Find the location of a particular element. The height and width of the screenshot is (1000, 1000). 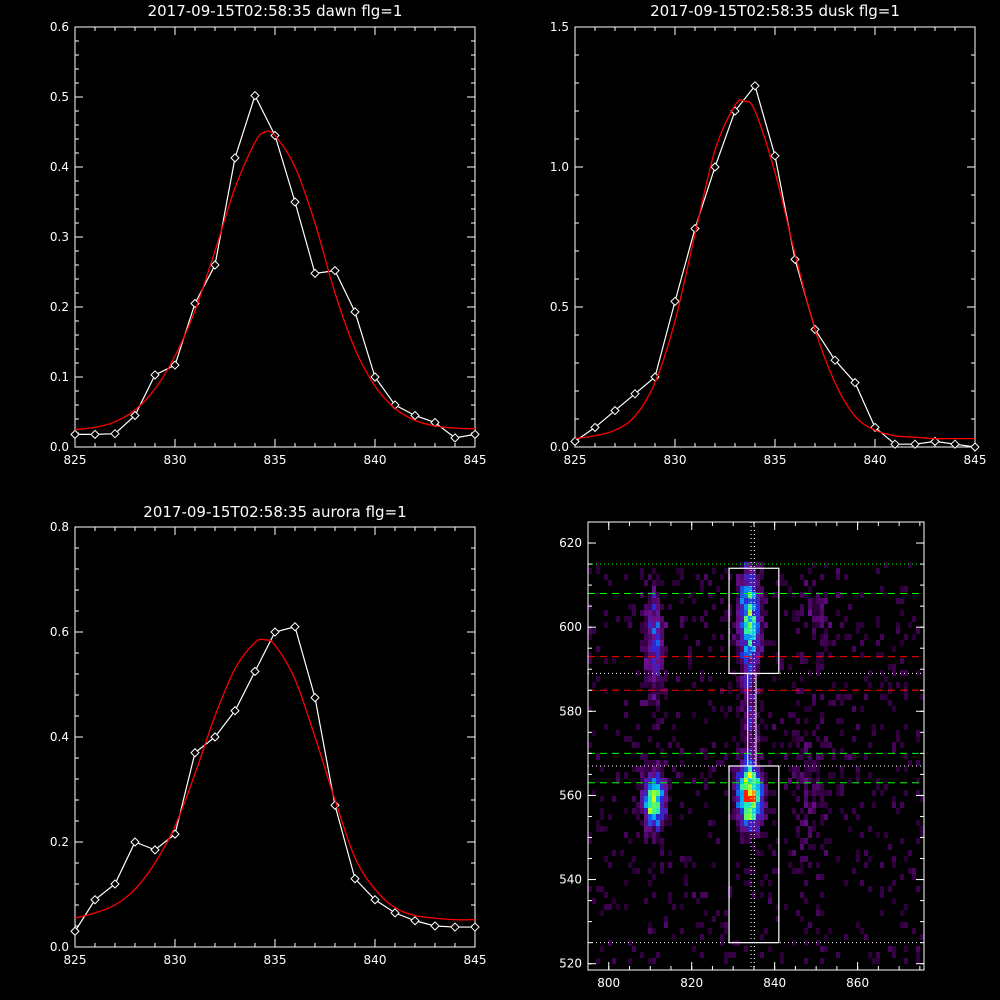

spectrogram-ytick-label: 600 is located at coordinates (570, 627).